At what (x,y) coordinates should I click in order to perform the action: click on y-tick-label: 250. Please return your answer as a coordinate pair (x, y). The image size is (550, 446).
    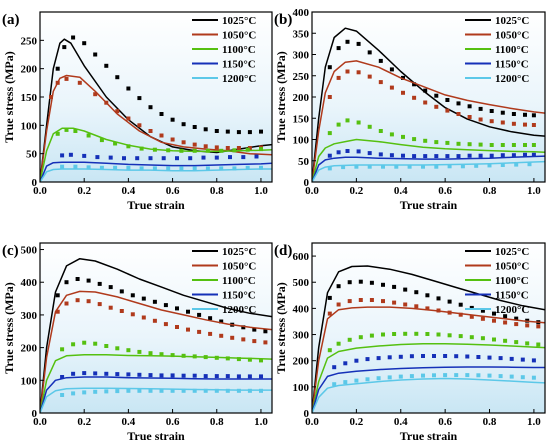
    Looking at the image, I should click on (29, 41).